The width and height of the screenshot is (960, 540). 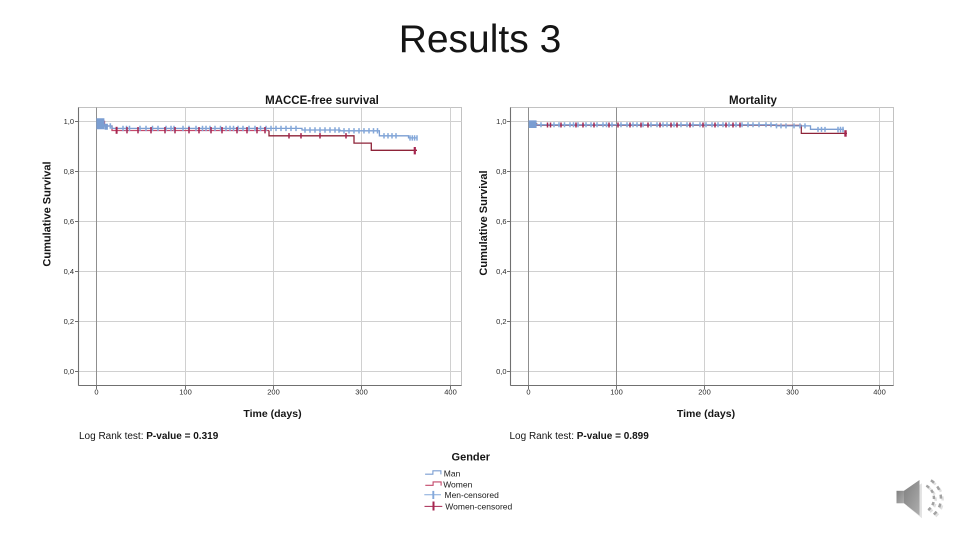 I want to click on svg-text: Mortality, so click(x=753, y=101).